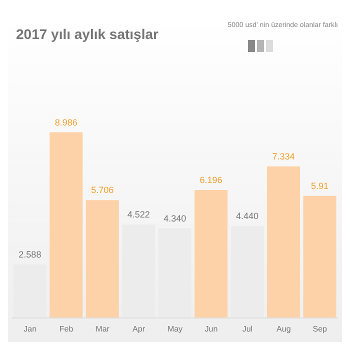 The height and width of the screenshot is (350, 350). Describe the element at coordinates (103, 329) in the screenshot. I see `x-tick-label: Mar` at that location.